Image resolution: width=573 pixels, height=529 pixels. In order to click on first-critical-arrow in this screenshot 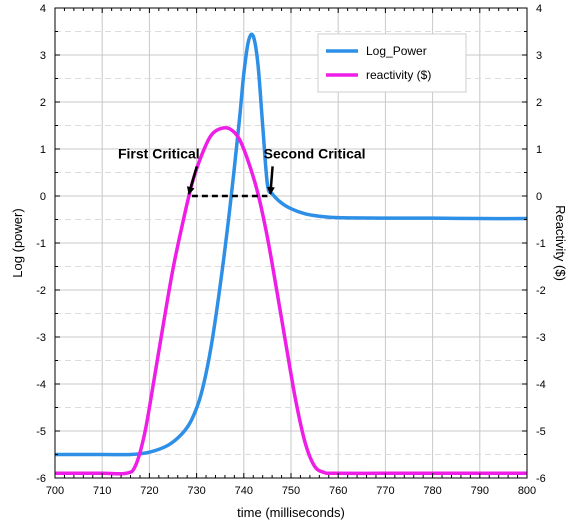, I will do `click(192, 180)`.